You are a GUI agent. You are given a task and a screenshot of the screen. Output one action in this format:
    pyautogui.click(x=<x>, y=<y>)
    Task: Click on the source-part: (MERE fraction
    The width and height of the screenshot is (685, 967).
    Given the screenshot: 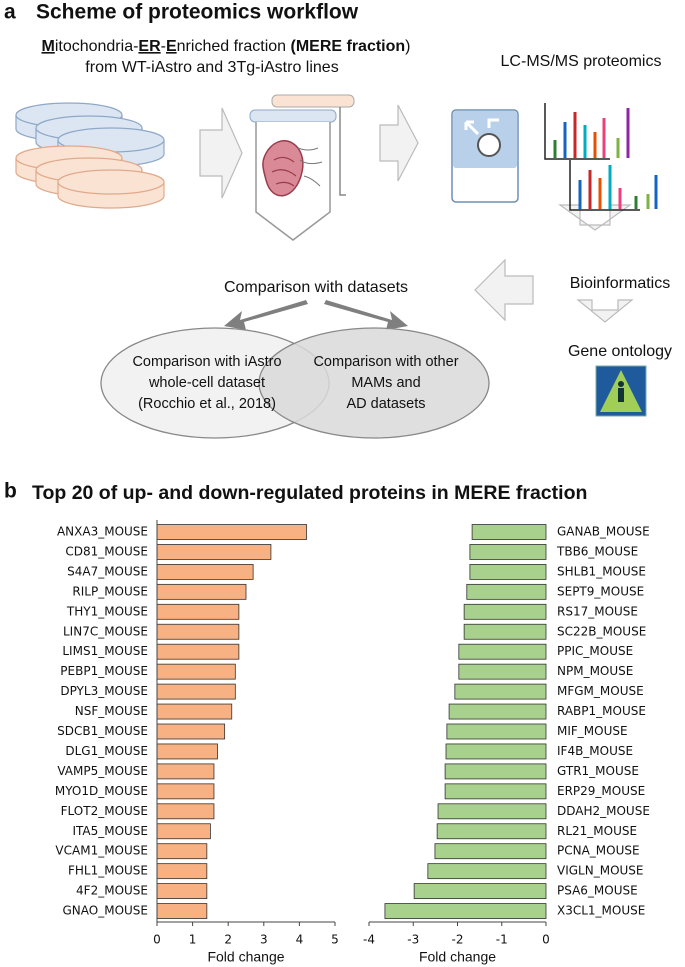 What is the action you would take?
    pyautogui.click(x=348, y=46)
    